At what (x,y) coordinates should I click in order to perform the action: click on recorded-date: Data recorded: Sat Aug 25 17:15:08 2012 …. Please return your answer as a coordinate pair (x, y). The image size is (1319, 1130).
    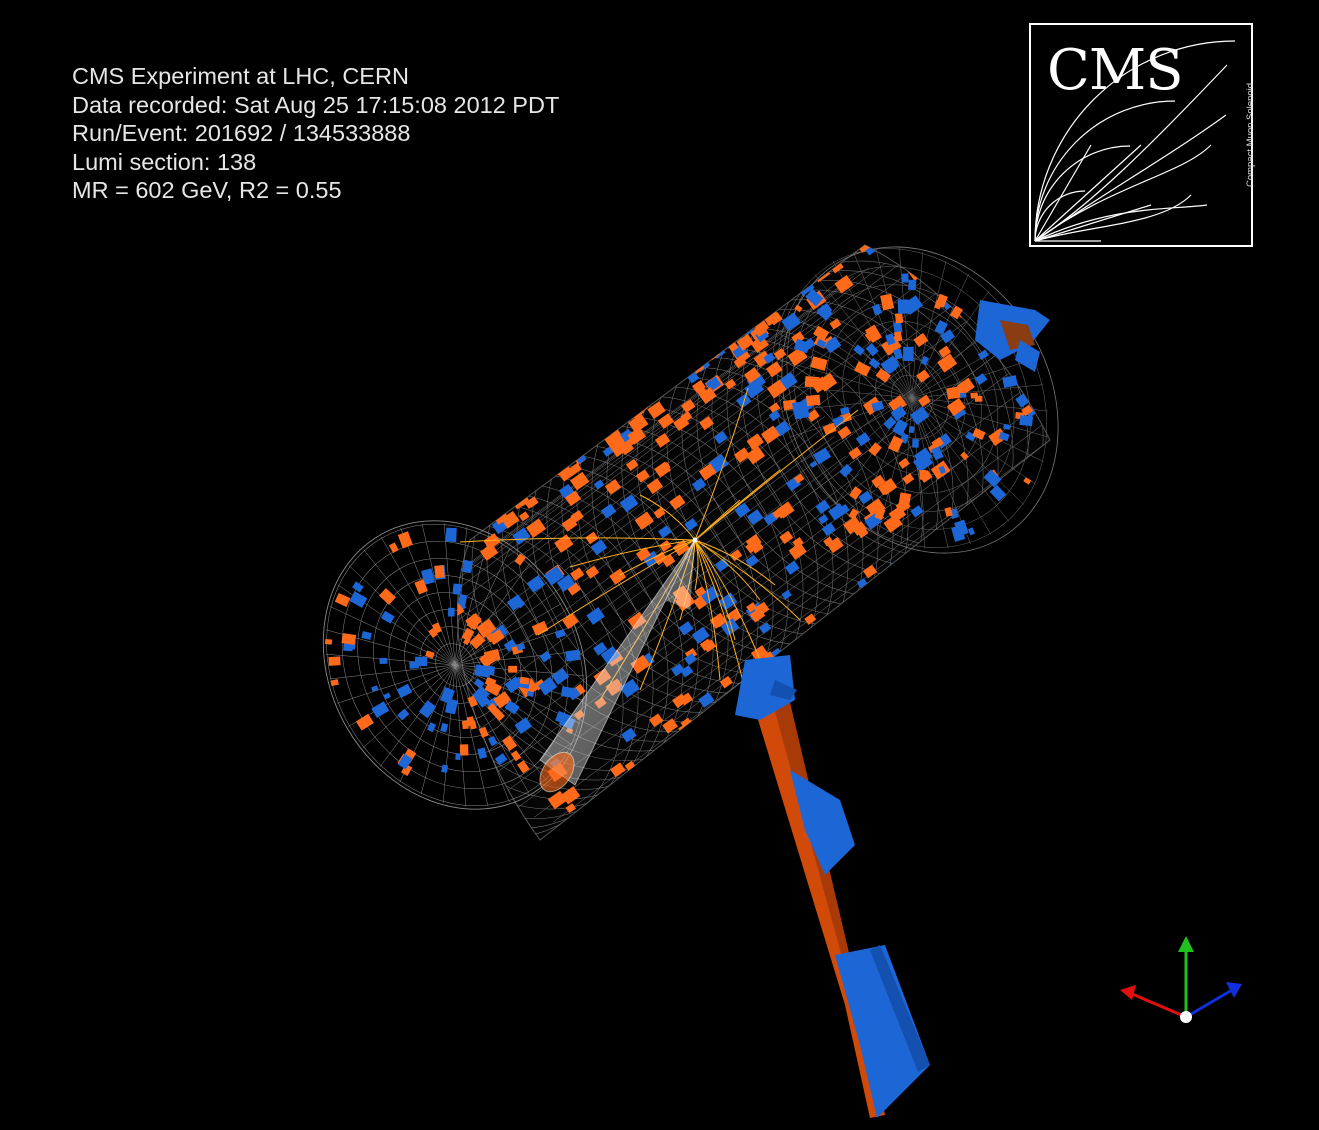
    Looking at the image, I should click on (316, 104).